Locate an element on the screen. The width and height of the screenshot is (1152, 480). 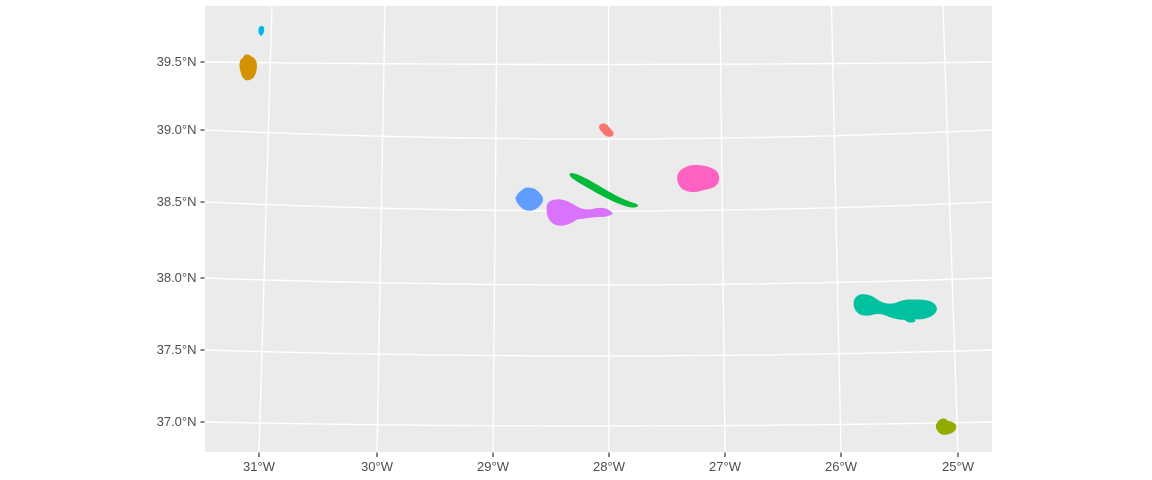
y-axis-tick-label: 38.0°N is located at coordinates (176, 277).